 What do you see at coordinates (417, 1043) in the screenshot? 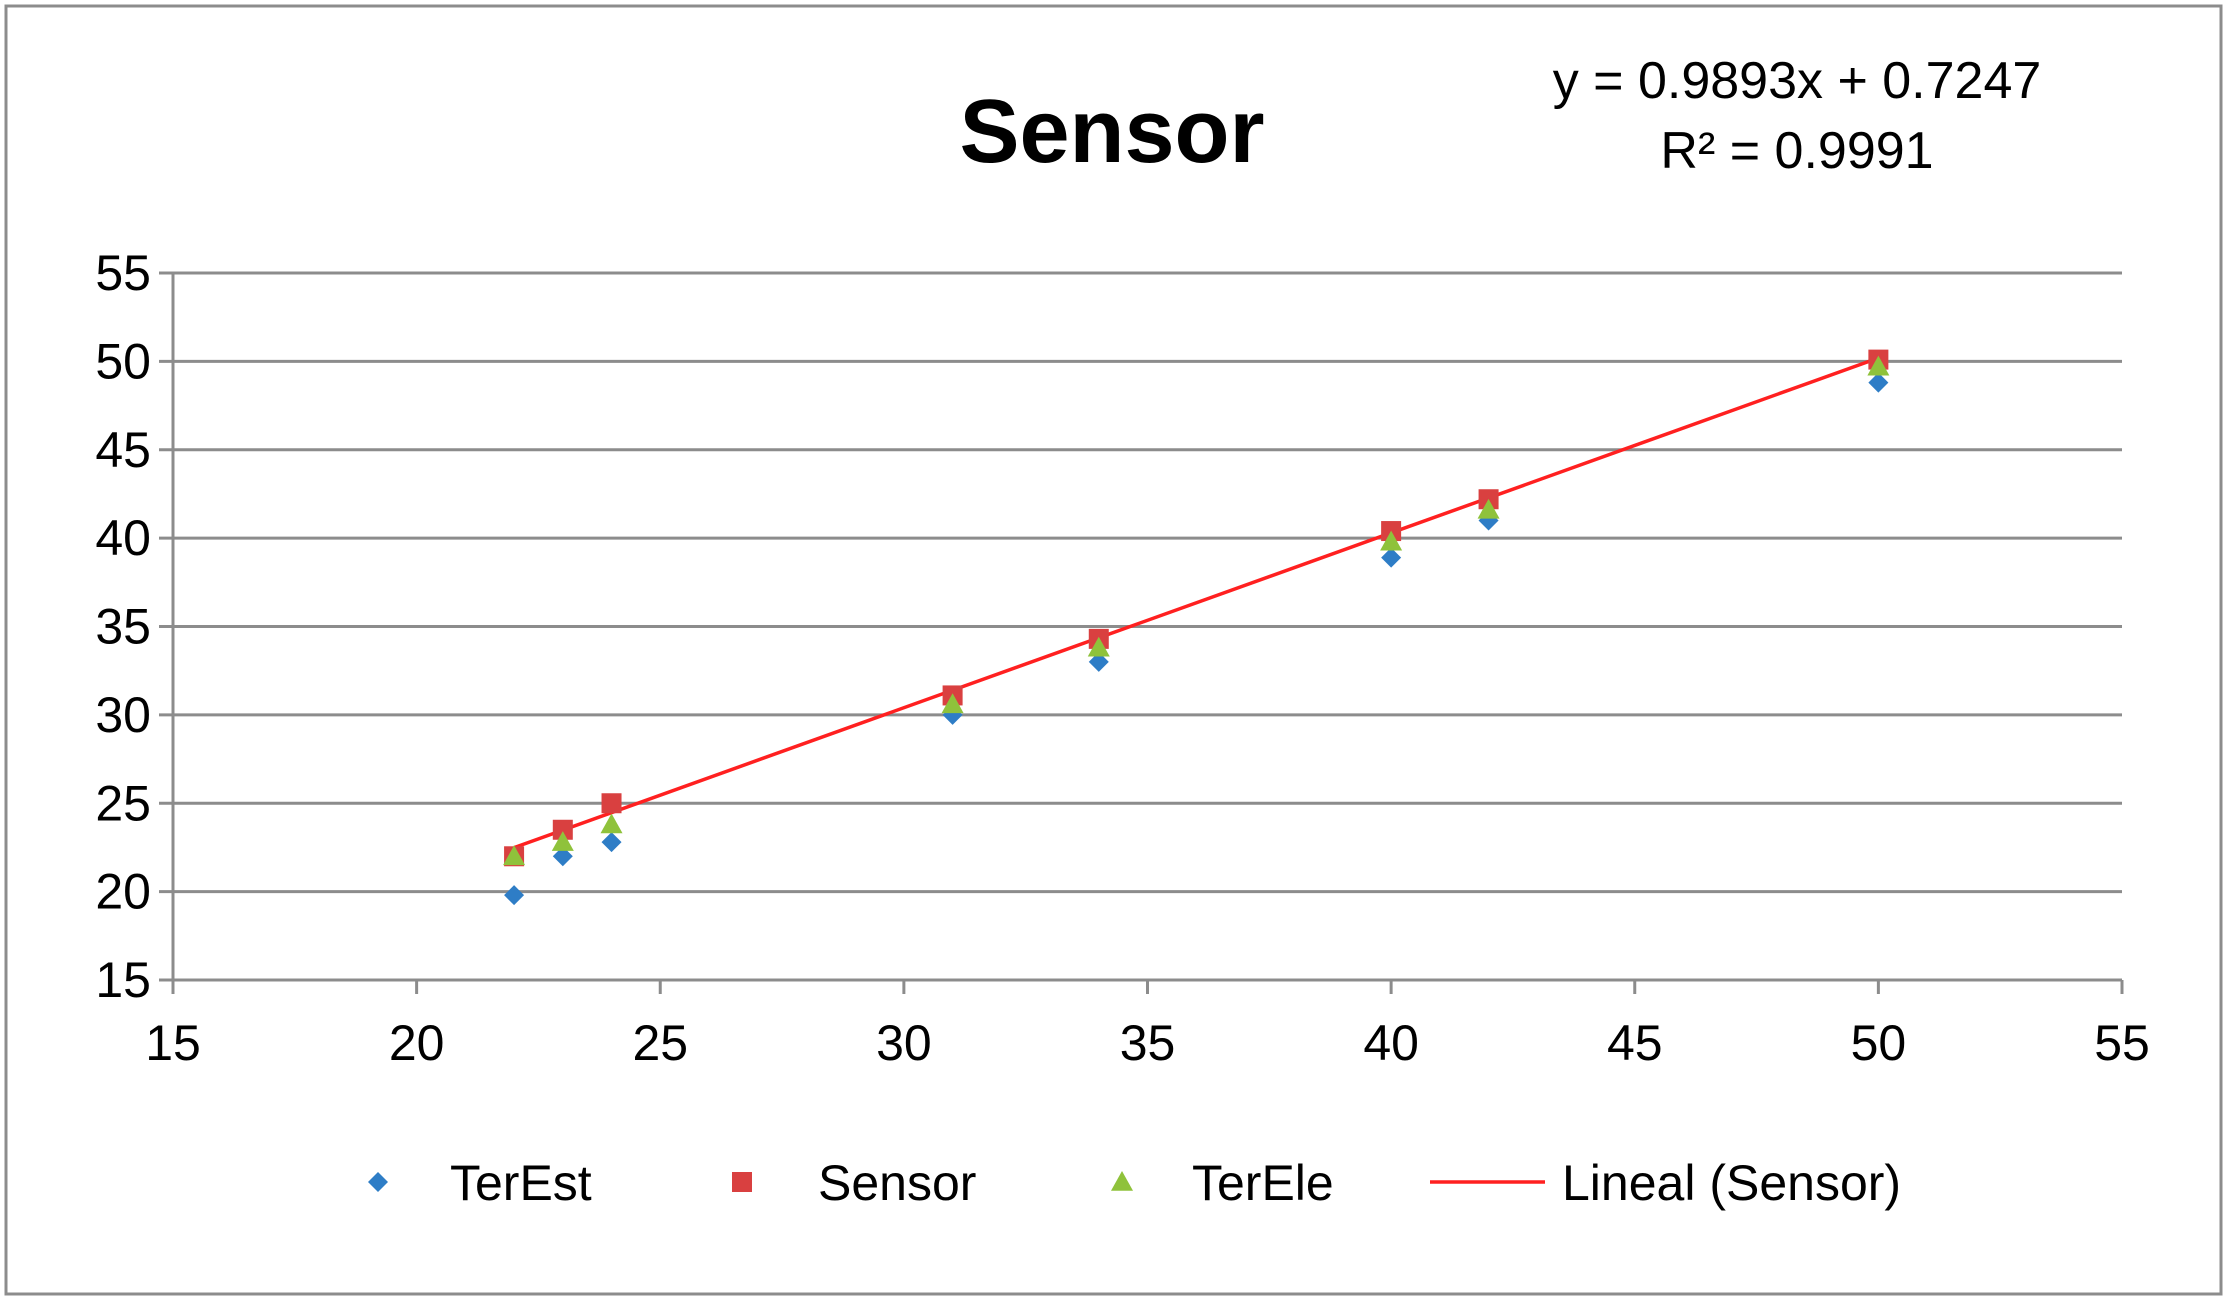
I see `x-tick-label: 20` at bounding box center [417, 1043].